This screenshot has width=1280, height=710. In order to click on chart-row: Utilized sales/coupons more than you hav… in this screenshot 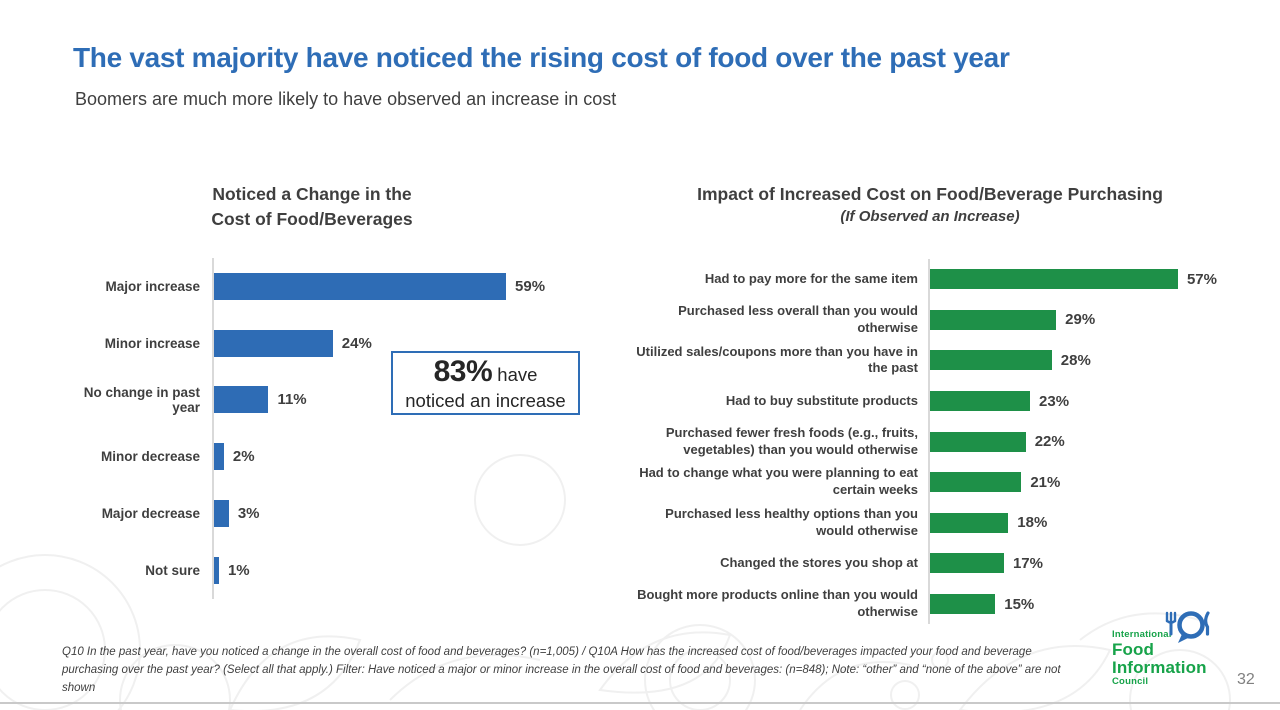, I will do `click(948, 360)`.